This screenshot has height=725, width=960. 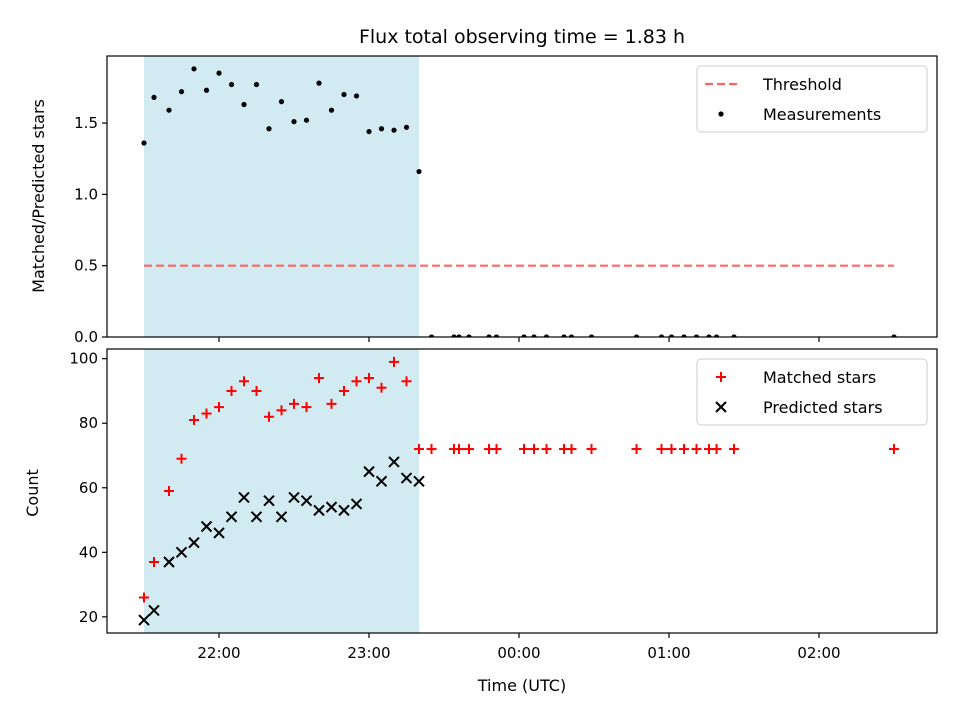 What do you see at coordinates (88, 423) in the screenshot?
I see `y-tick-label-bottom: 80` at bounding box center [88, 423].